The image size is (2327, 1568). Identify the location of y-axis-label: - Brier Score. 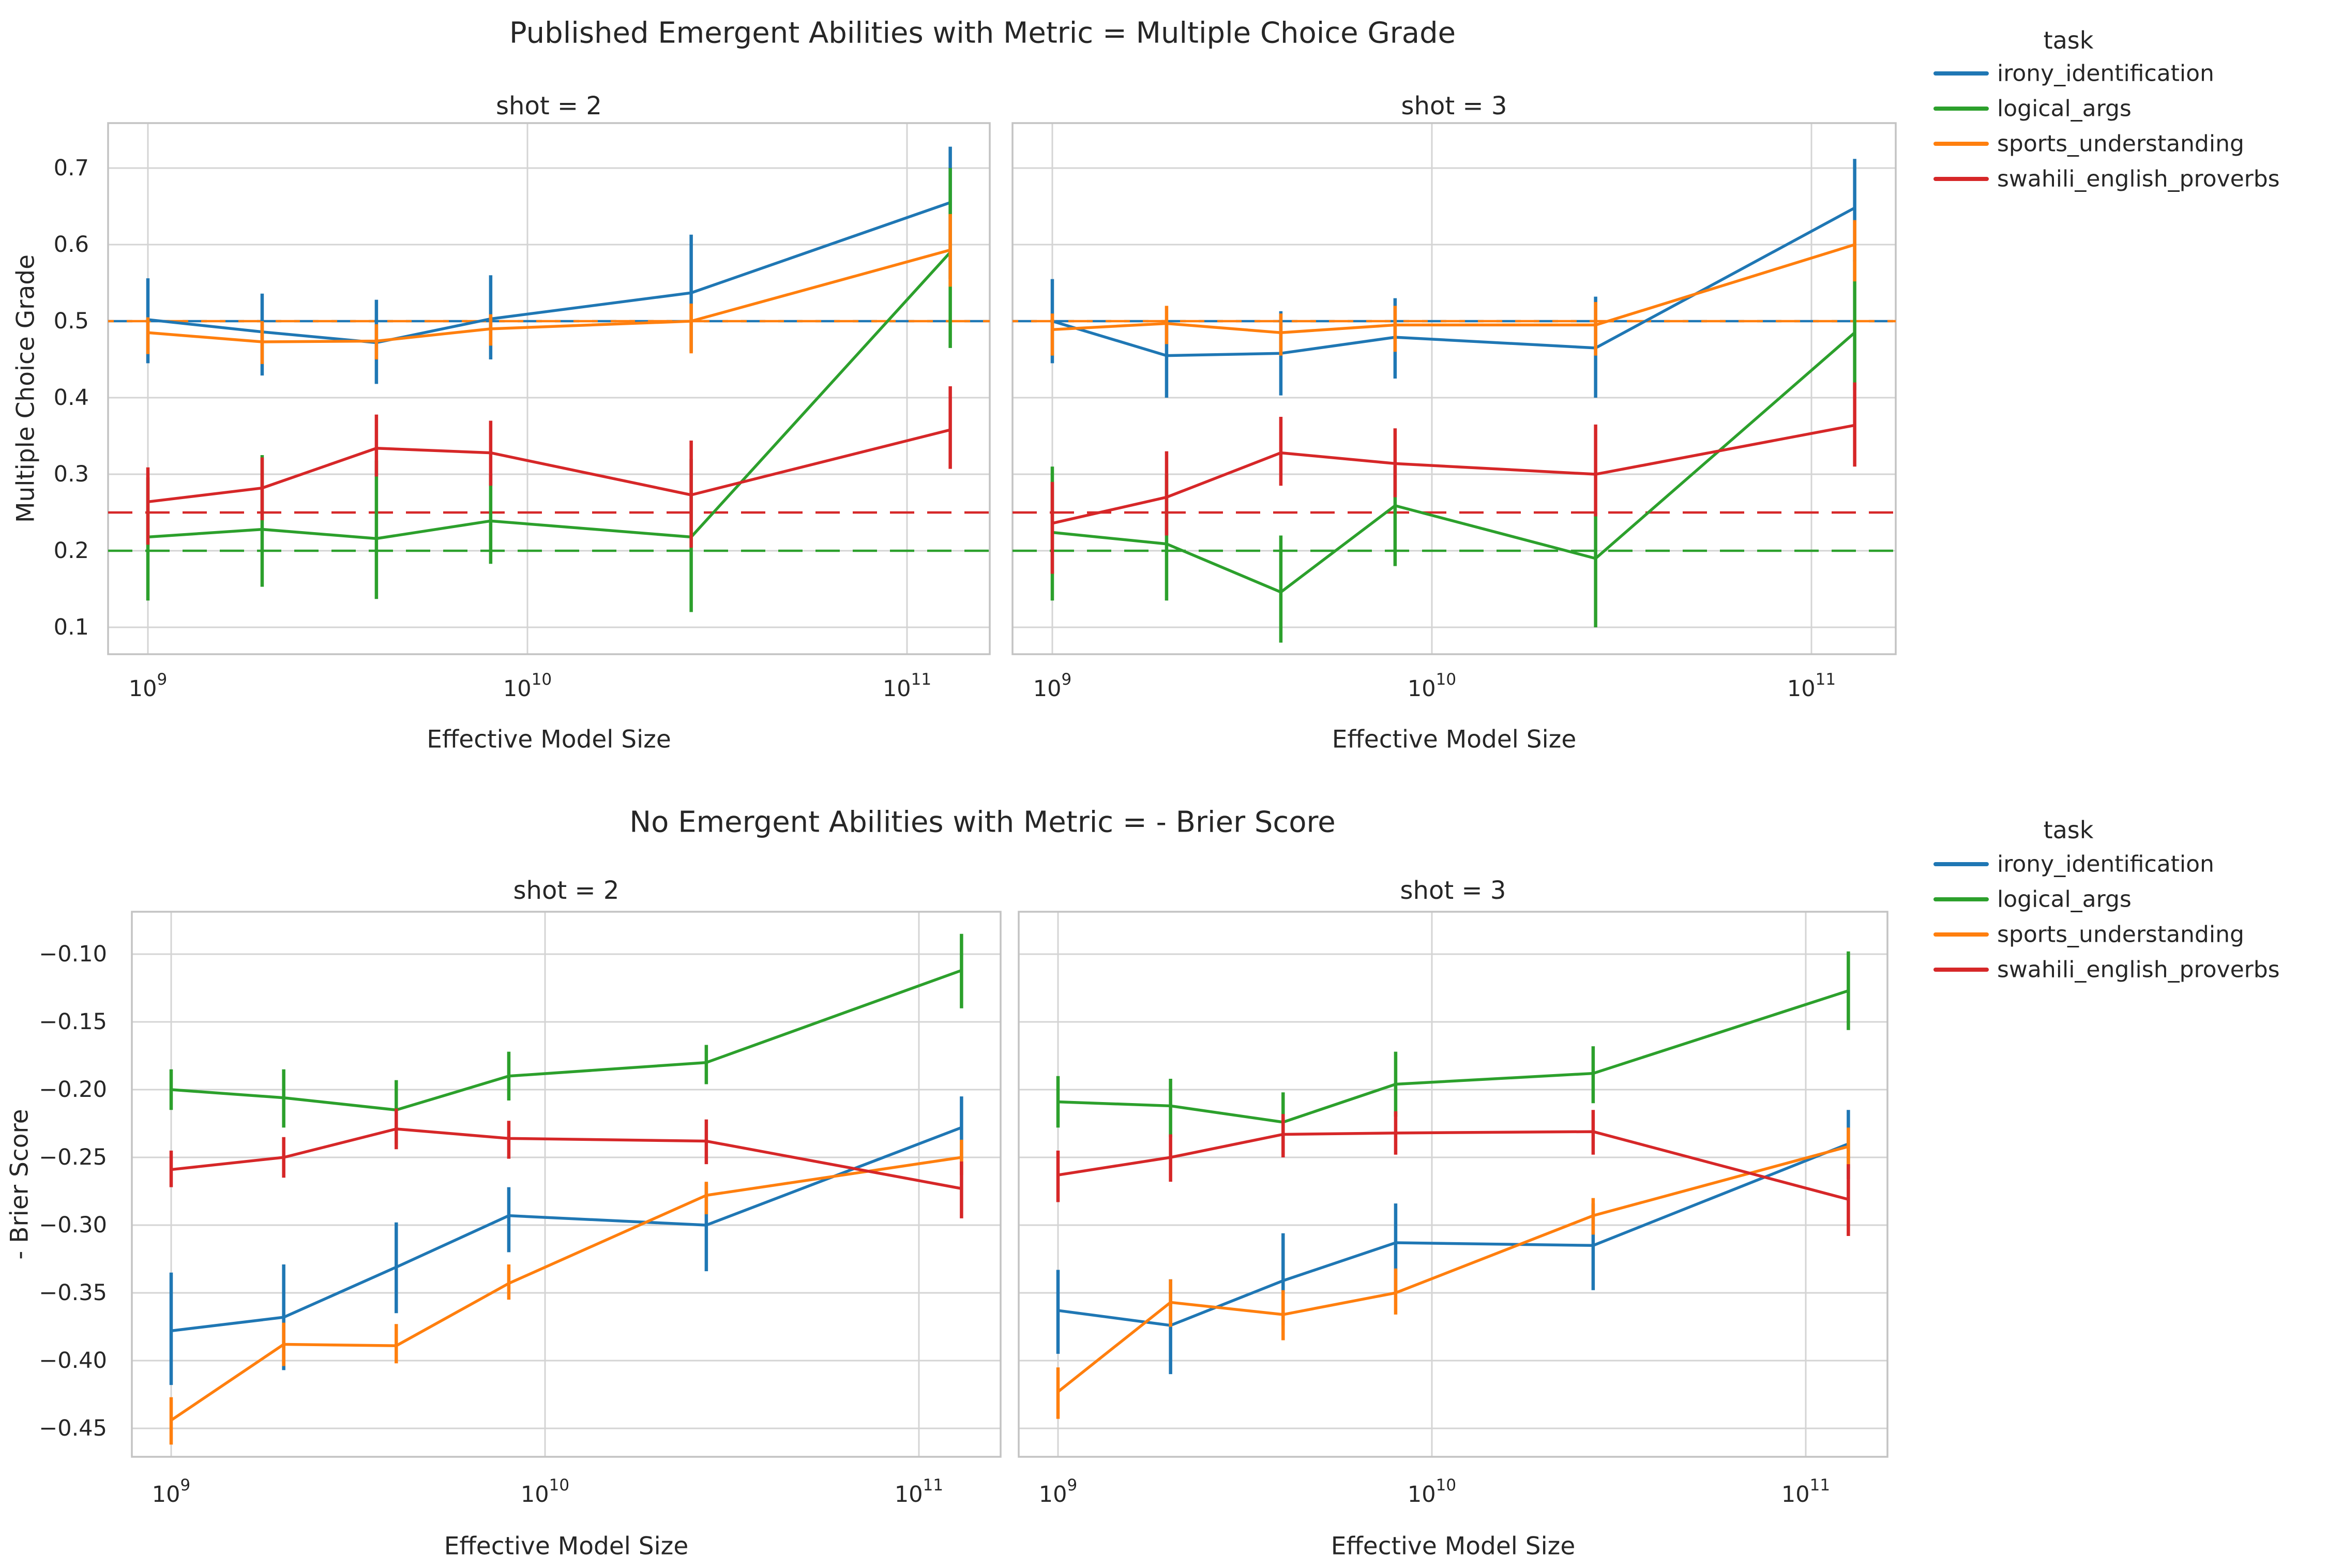
(20, 1184).